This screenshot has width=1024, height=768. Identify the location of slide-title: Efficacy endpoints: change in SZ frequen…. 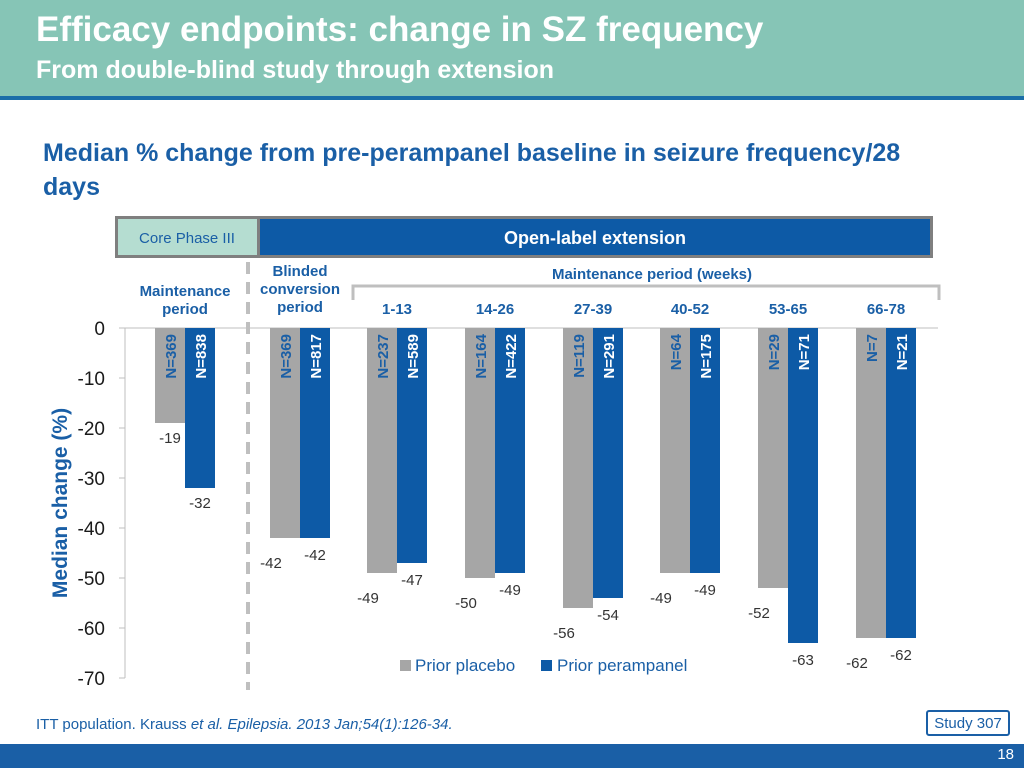
(400, 29).